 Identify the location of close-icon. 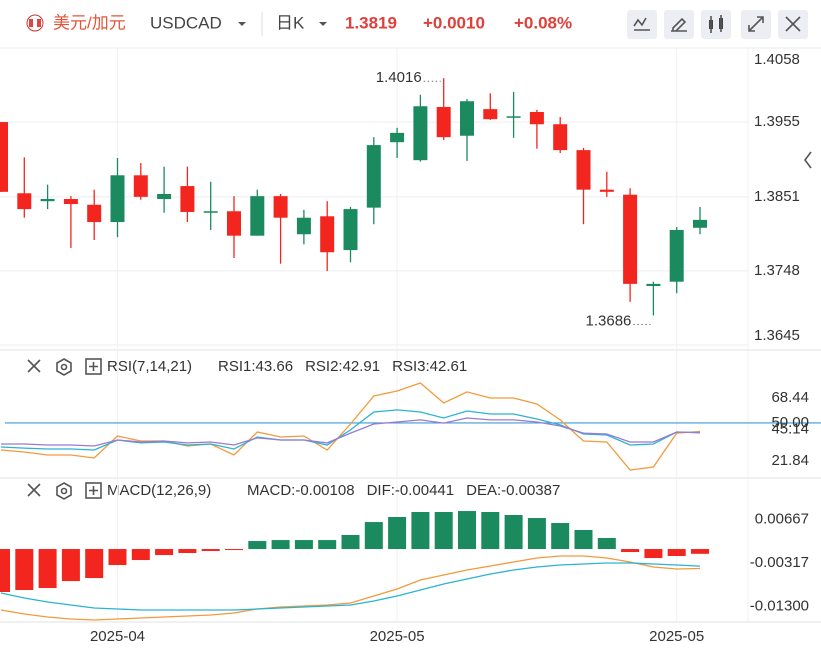
(793, 24).